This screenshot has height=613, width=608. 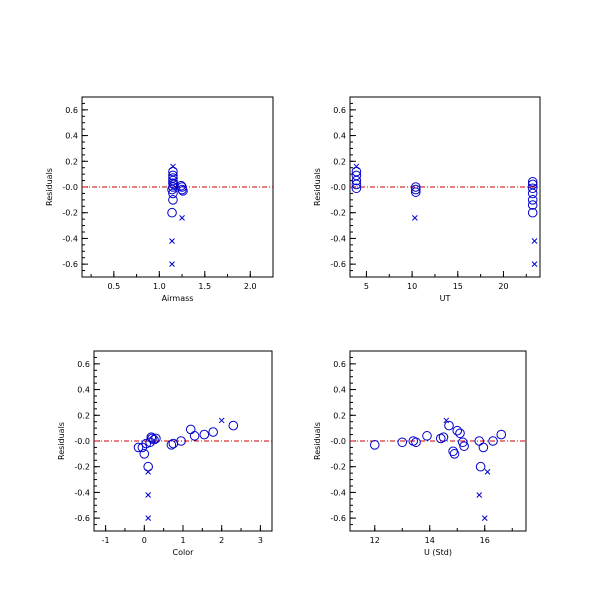 What do you see at coordinates (144, 540) in the screenshot?
I see `x-tick-label: 0` at bounding box center [144, 540].